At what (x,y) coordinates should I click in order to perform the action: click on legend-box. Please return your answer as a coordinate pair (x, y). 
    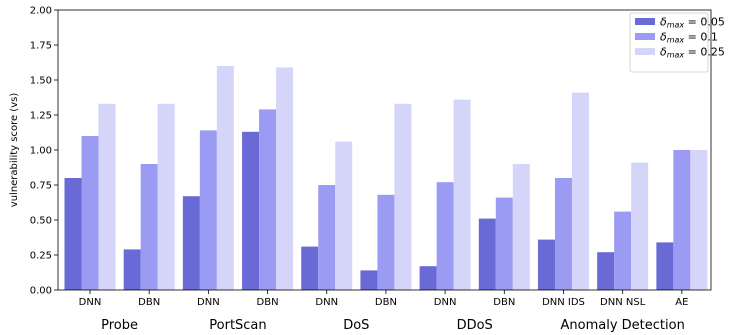
    Looking at the image, I should click on (669, 42).